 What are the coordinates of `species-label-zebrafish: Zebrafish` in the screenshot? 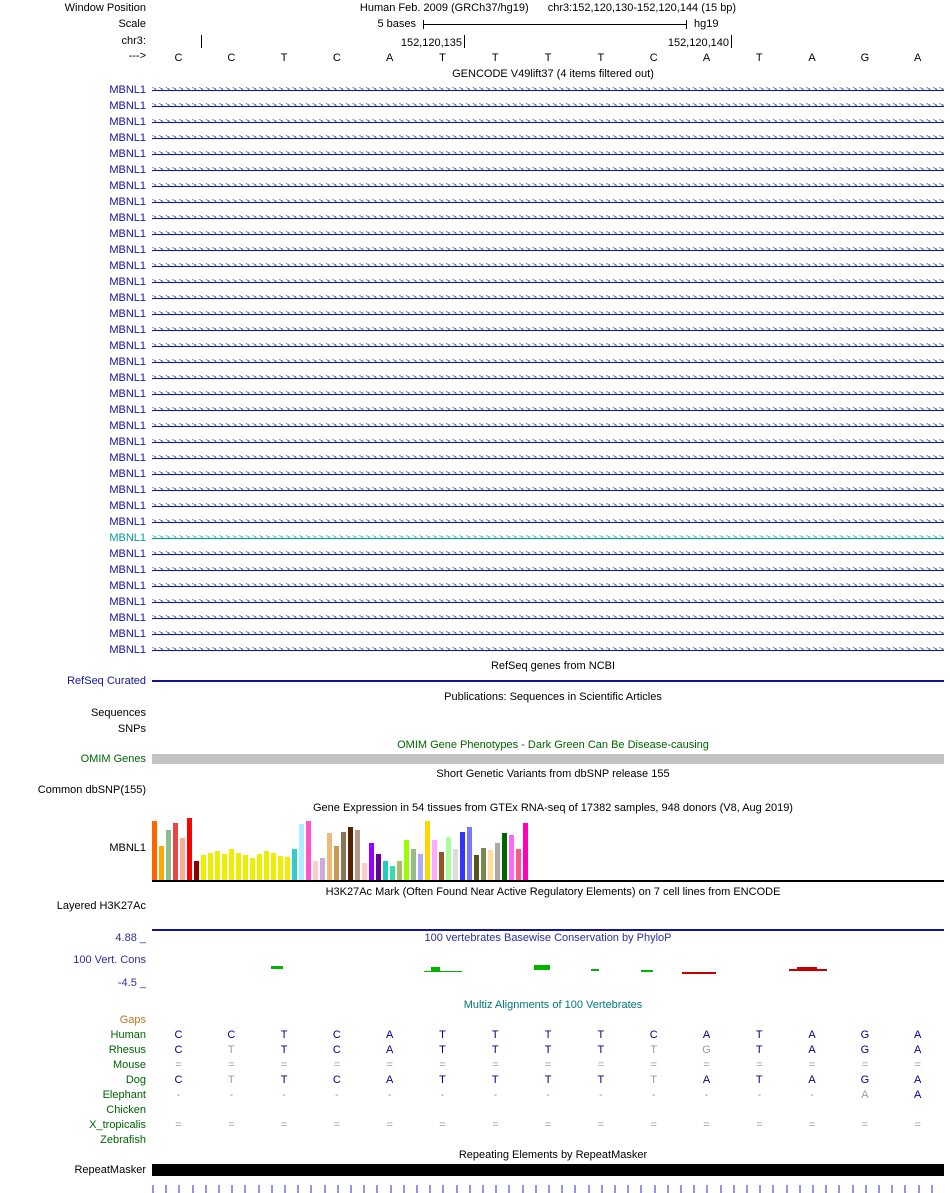 It's located at (123, 1140).